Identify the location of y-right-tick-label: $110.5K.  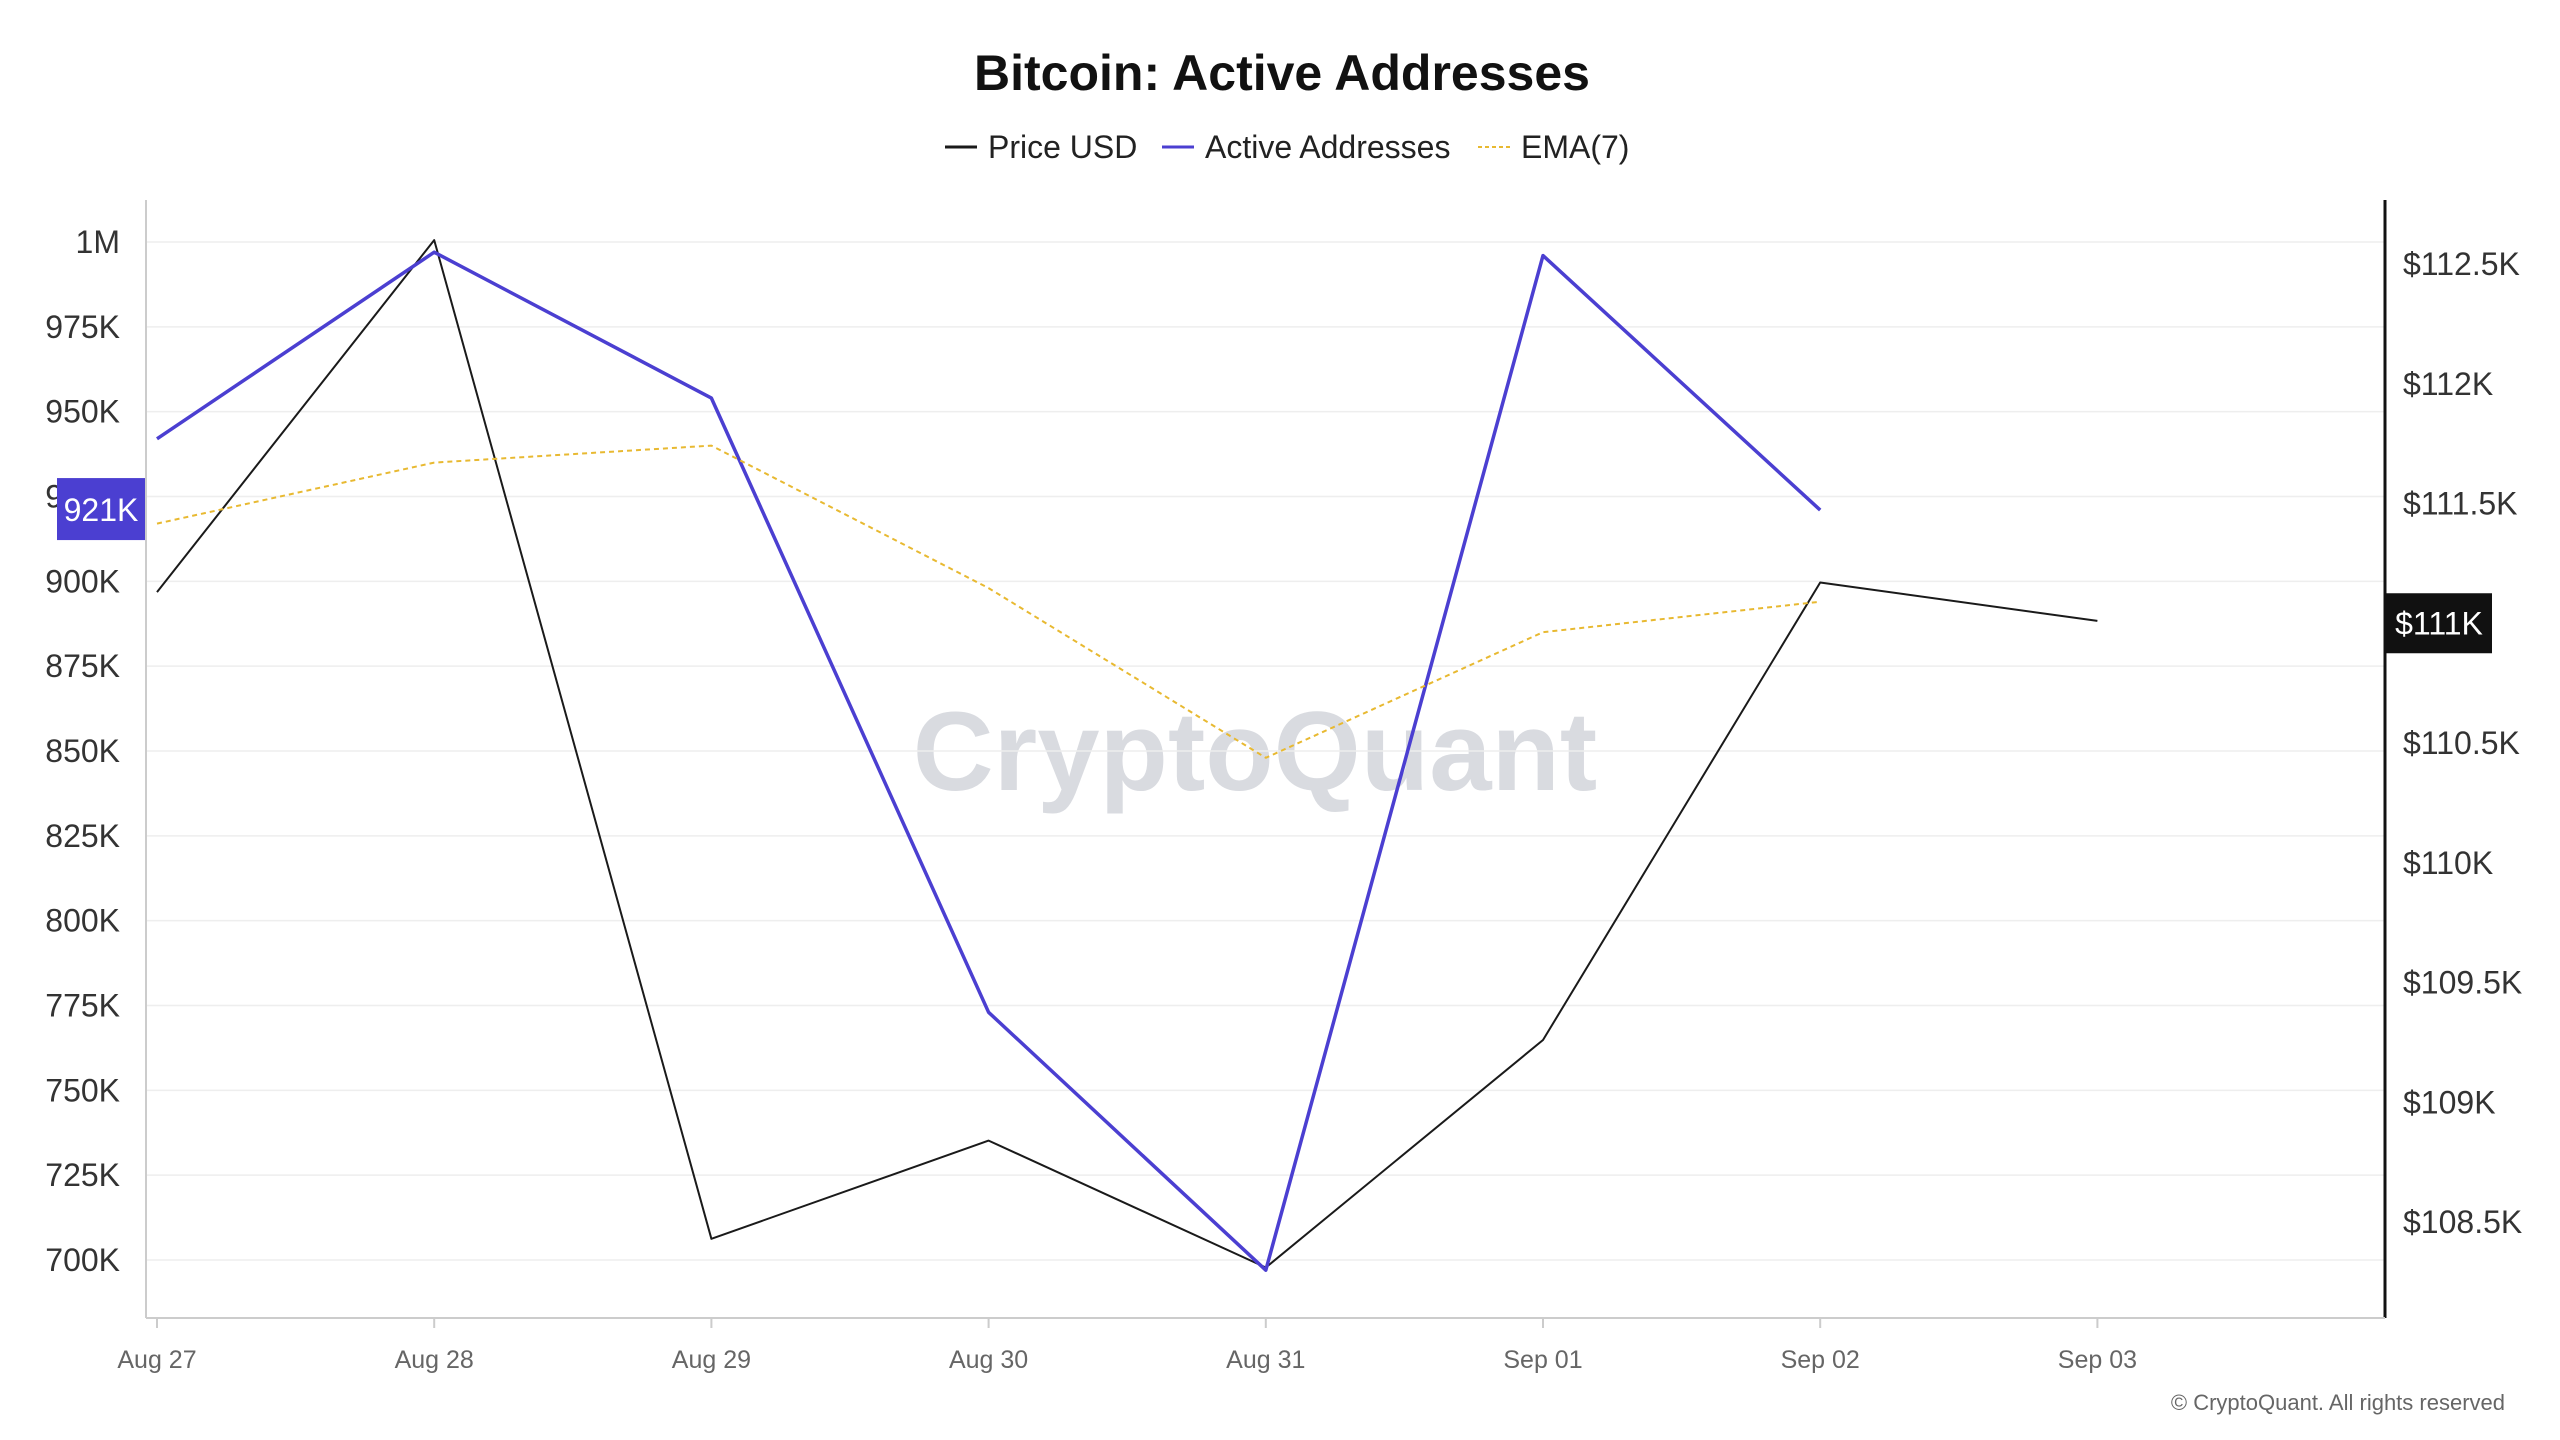
(2461, 743).